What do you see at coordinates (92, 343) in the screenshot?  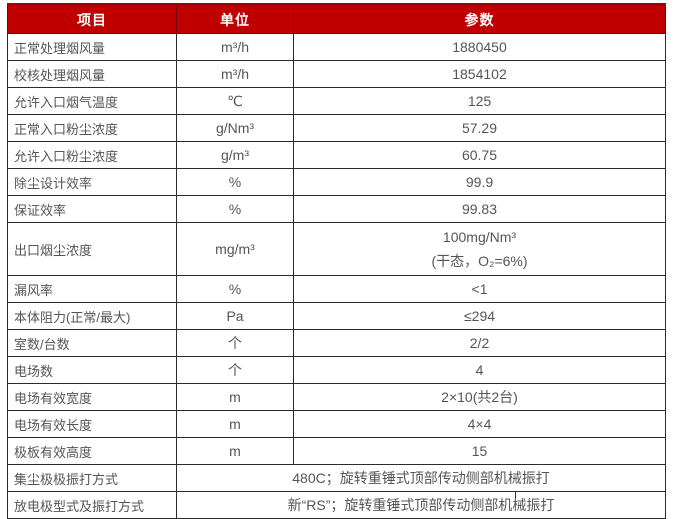 I see `item-cell: 室数/台数` at bounding box center [92, 343].